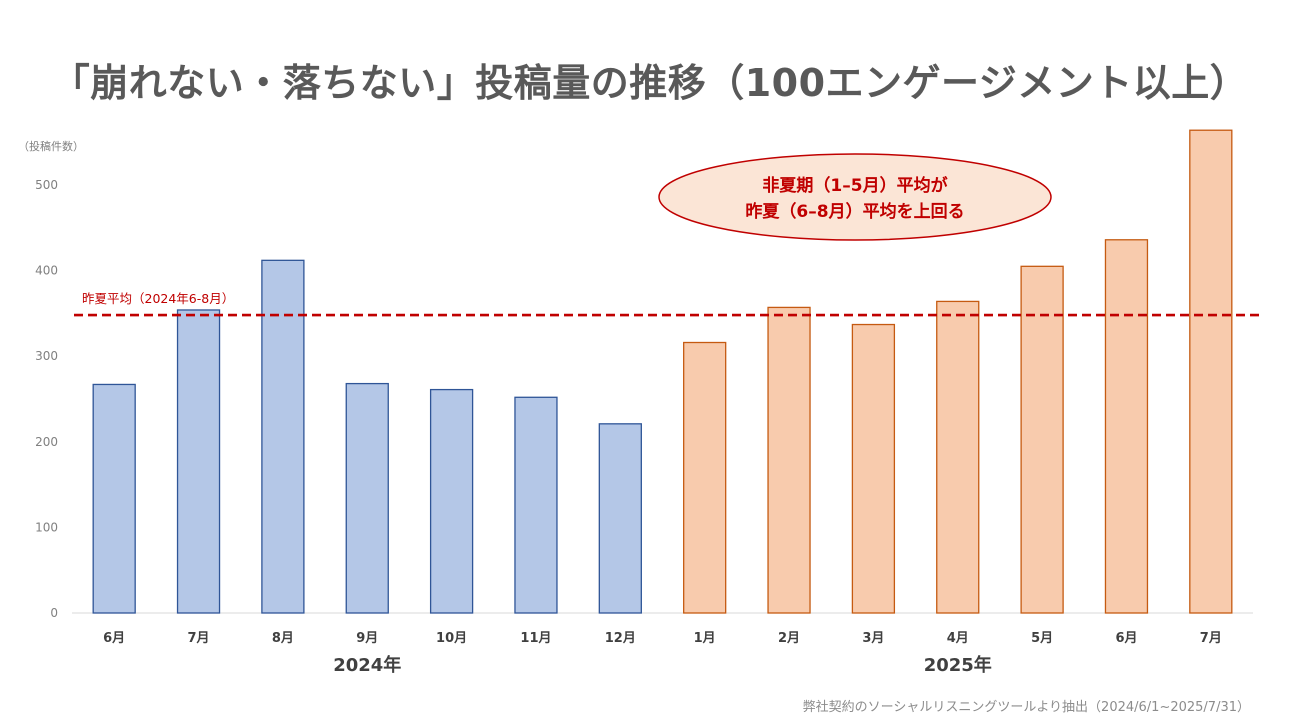 The height and width of the screenshot is (726, 1300). I want to click on y-tick-label: 100, so click(46, 527).